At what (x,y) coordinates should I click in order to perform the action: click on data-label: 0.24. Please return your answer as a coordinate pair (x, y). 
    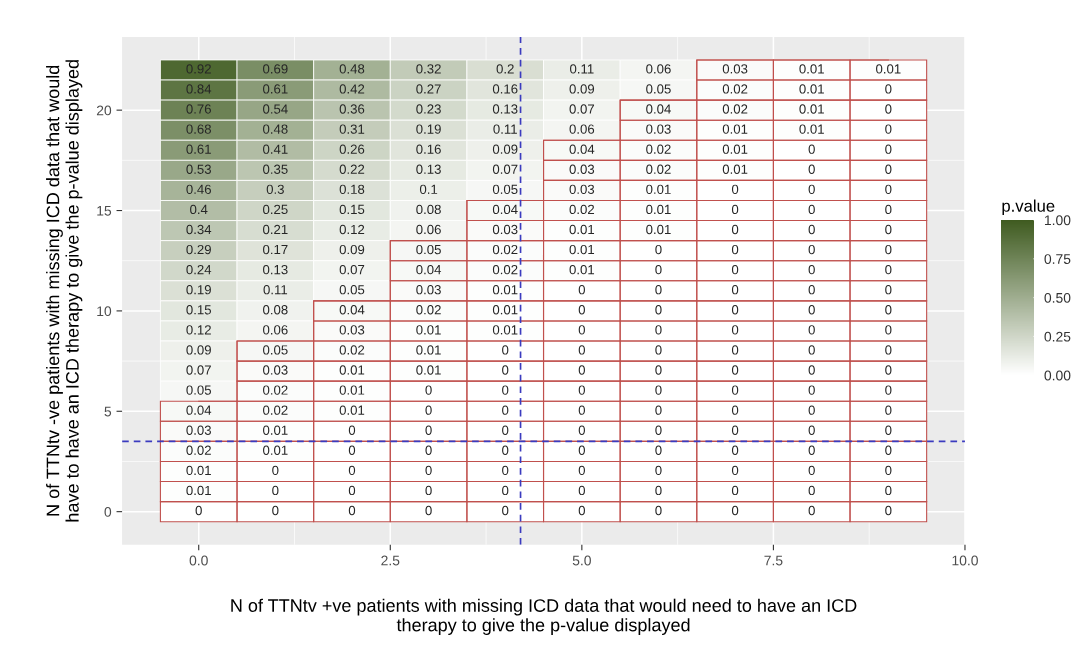
    Looking at the image, I should click on (199, 269).